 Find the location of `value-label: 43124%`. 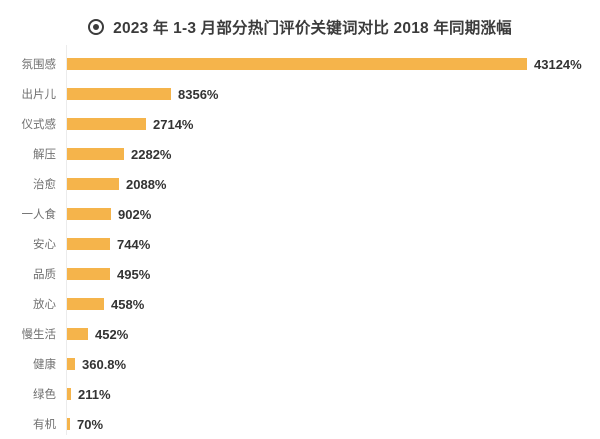

value-label: 43124% is located at coordinates (558, 64).